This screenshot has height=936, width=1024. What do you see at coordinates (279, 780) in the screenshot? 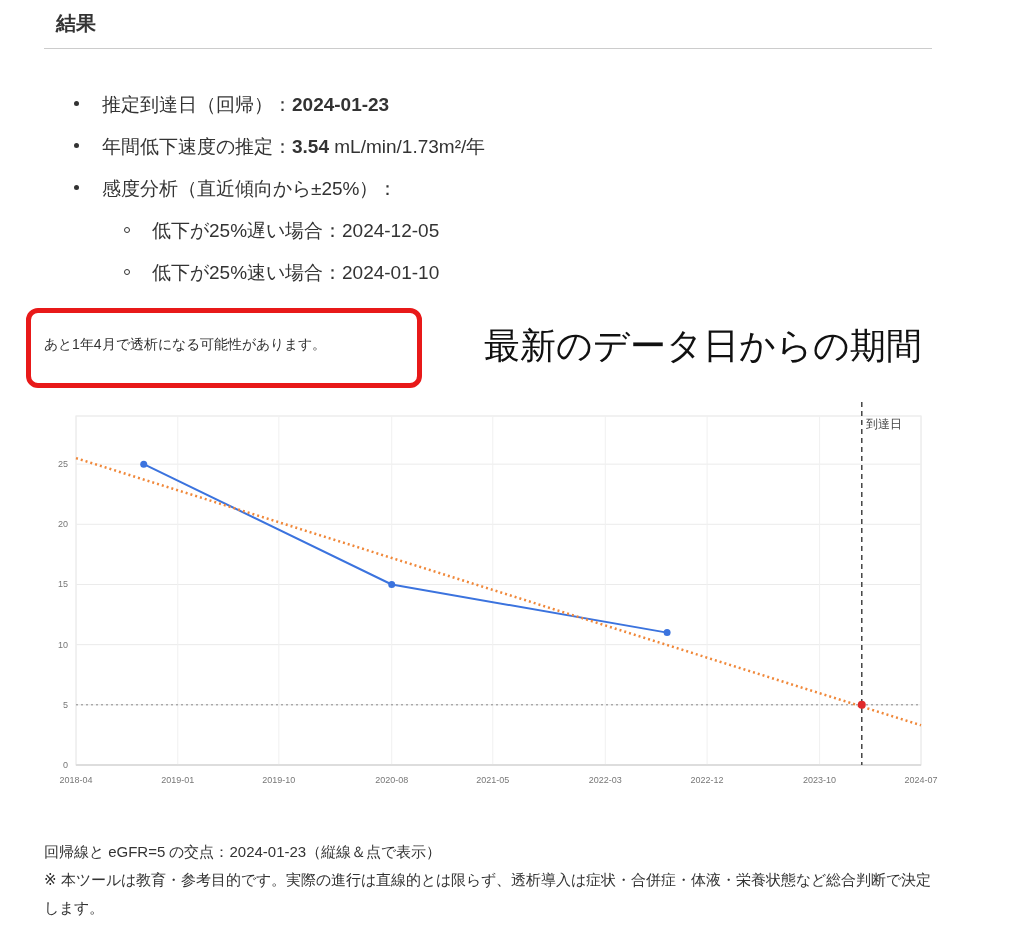
I see `x-tick-label: 2019-10` at bounding box center [279, 780].